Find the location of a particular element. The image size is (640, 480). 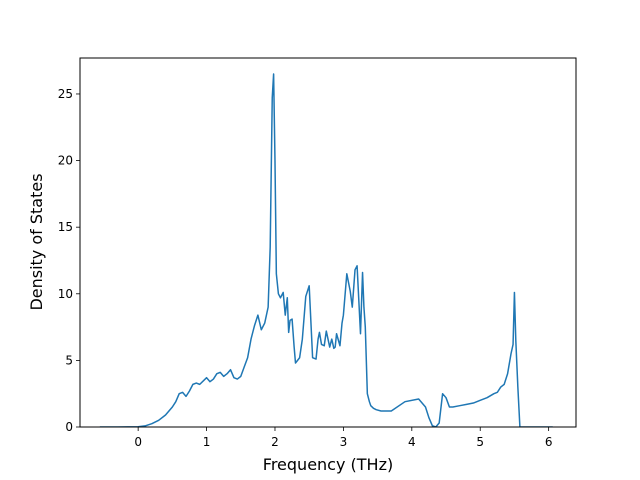

y-tick-label: 5 is located at coordinates (69, 360).